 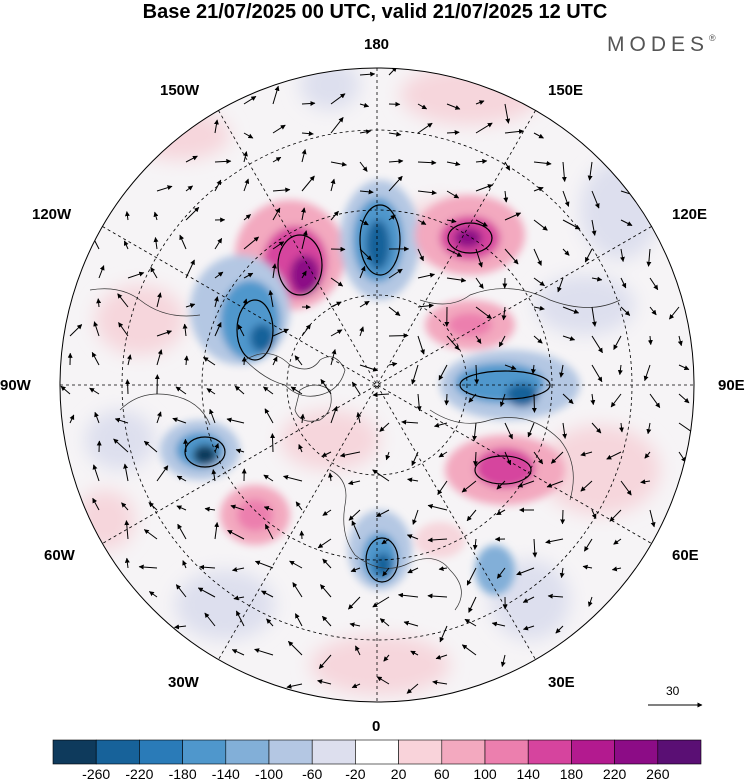 What do you see at coordinates (712, 38) in the screenshot?
I see `brand-mark: ®` at bounding box center [712, 38].